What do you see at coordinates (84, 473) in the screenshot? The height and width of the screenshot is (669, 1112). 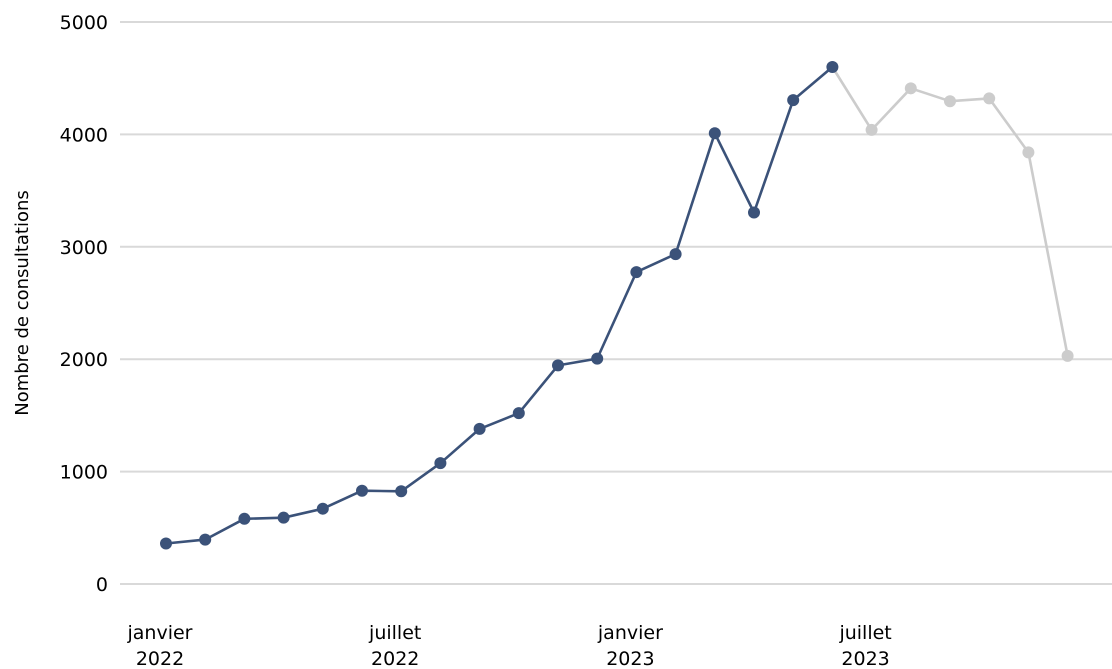 I see `y-tick-label: 1000` at bounding box center [84, 473].